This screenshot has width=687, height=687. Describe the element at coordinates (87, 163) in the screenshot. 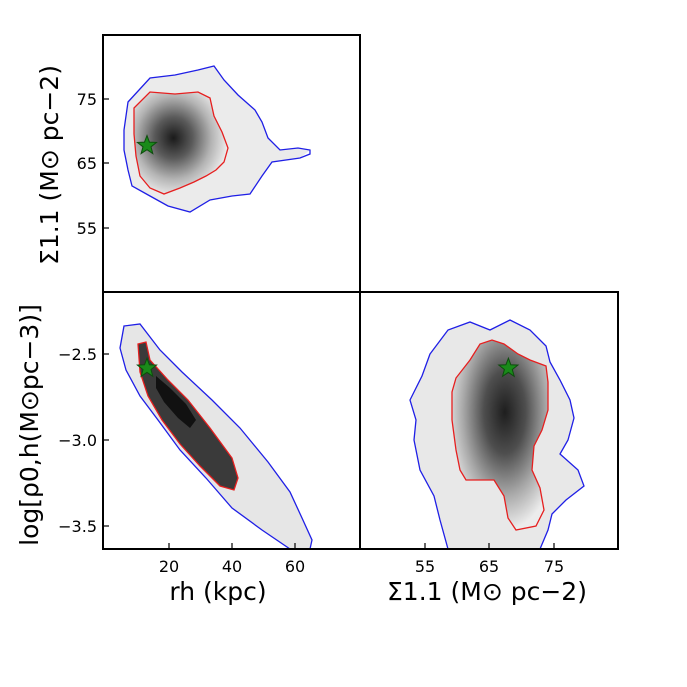

I see `tick-label-y-65: 65` at that location.